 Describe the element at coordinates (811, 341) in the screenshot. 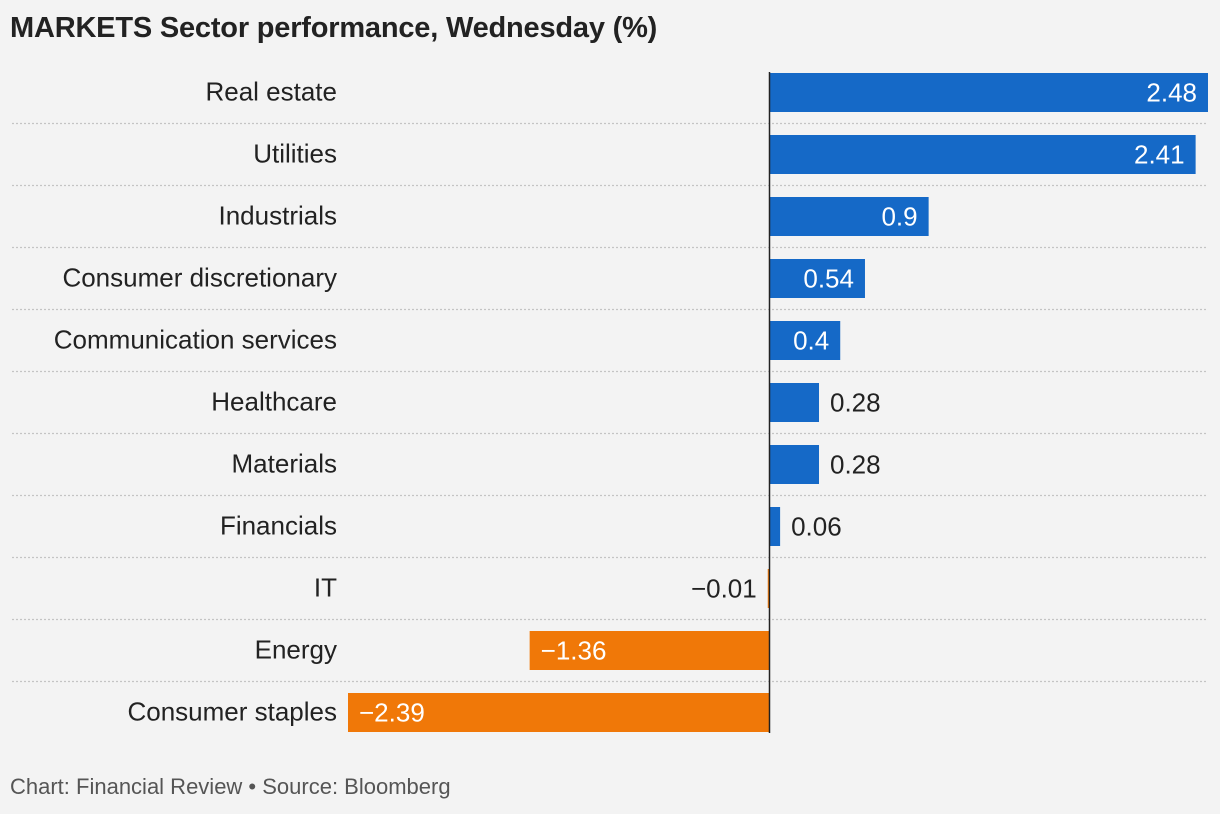

I see `data-label: 0.4` at that location.